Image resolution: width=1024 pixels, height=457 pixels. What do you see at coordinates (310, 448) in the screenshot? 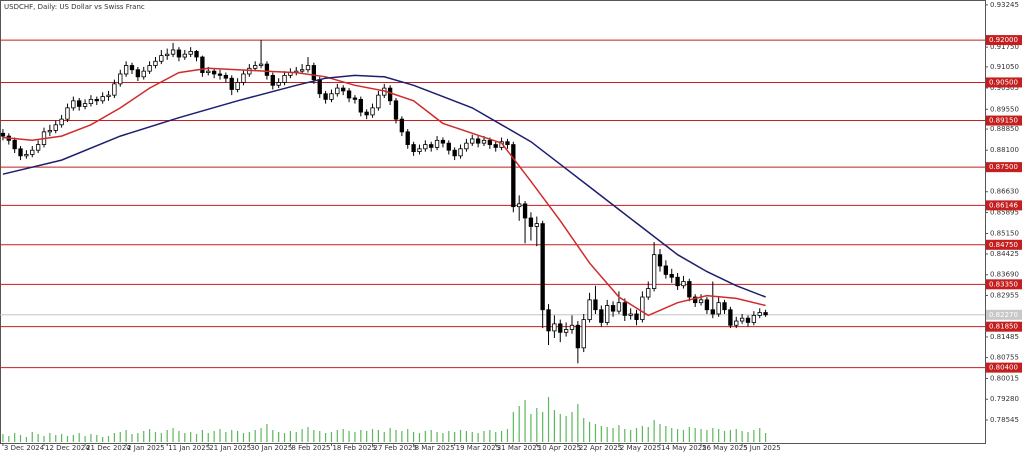
I see `x-tick-label: 8 Feb 2025` at bounding box center [310, 448].